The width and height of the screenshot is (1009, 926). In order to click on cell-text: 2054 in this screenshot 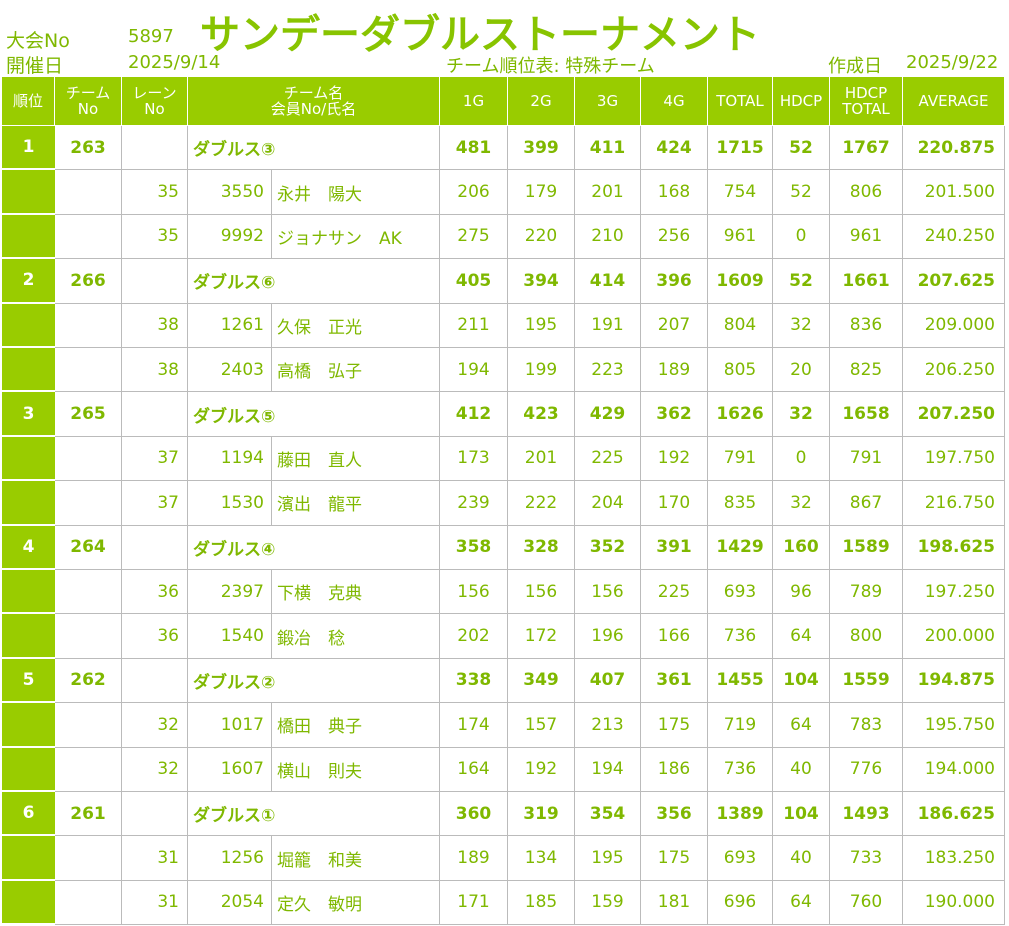, I will do `click(242, 902)`.